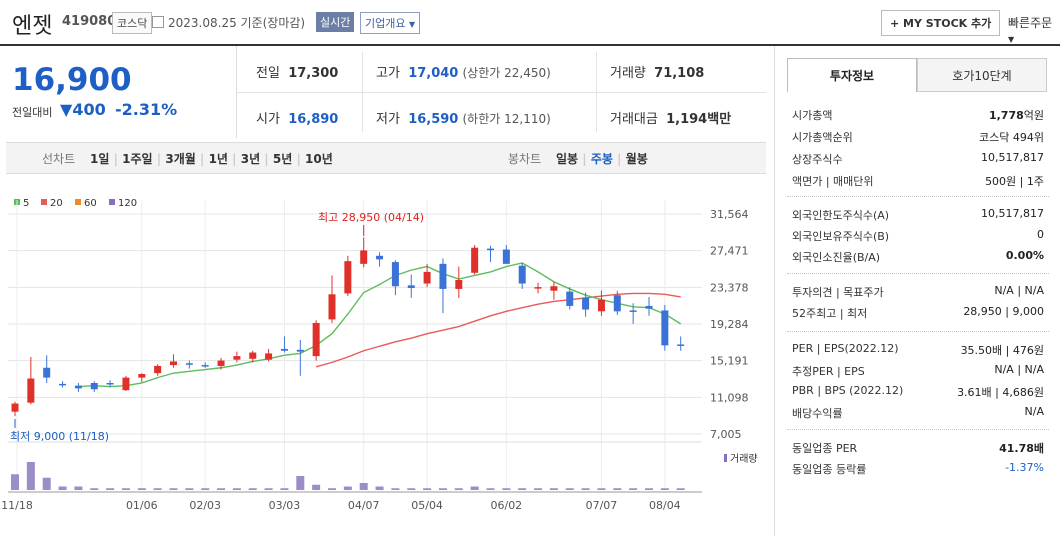 The image size is (1060, 536). What do you see at coordinates (205, 505) in the screenshot?
I see `x-tick-label: 02/03` at bounding box center [205, 505].